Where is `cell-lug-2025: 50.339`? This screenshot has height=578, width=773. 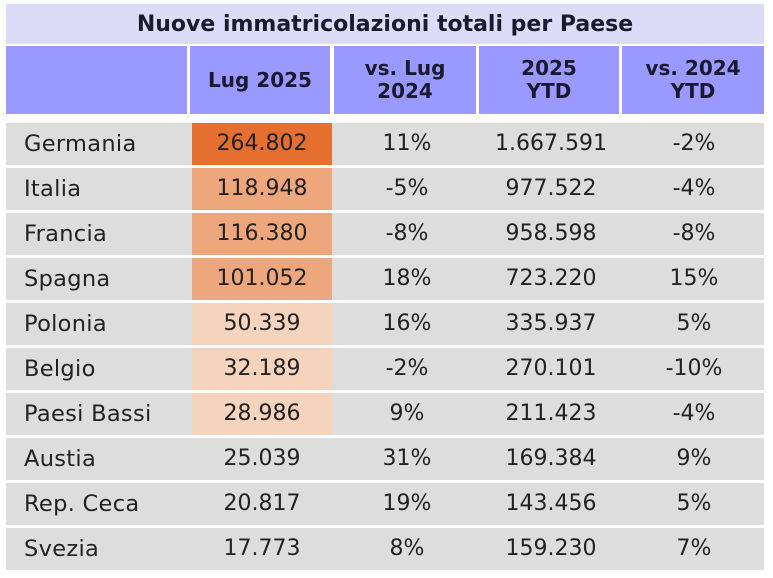
cell-lug-2025: 50.339 is located at coordinates (262, 323).